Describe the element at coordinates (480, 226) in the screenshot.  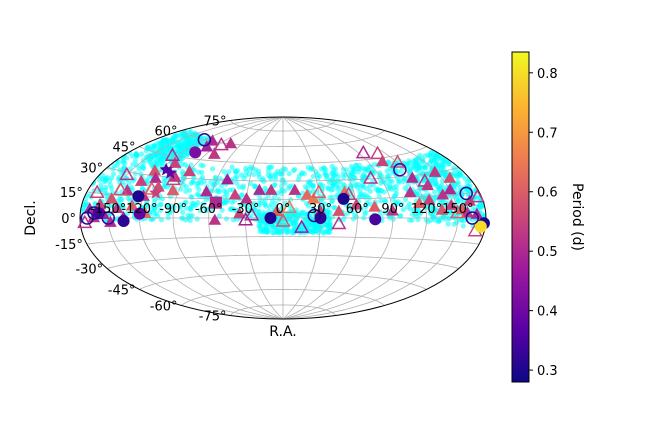
I see `circle-marker` at that location.